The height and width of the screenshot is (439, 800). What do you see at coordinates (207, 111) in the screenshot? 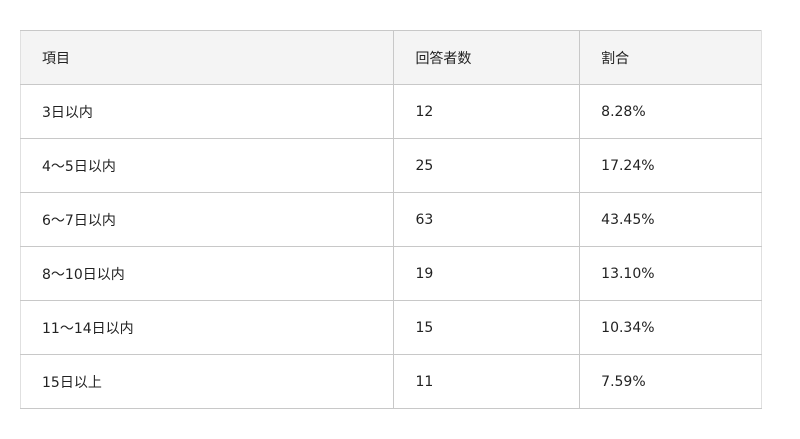
I see `cell-item: 3日以内` at bounding box center [207, 111].